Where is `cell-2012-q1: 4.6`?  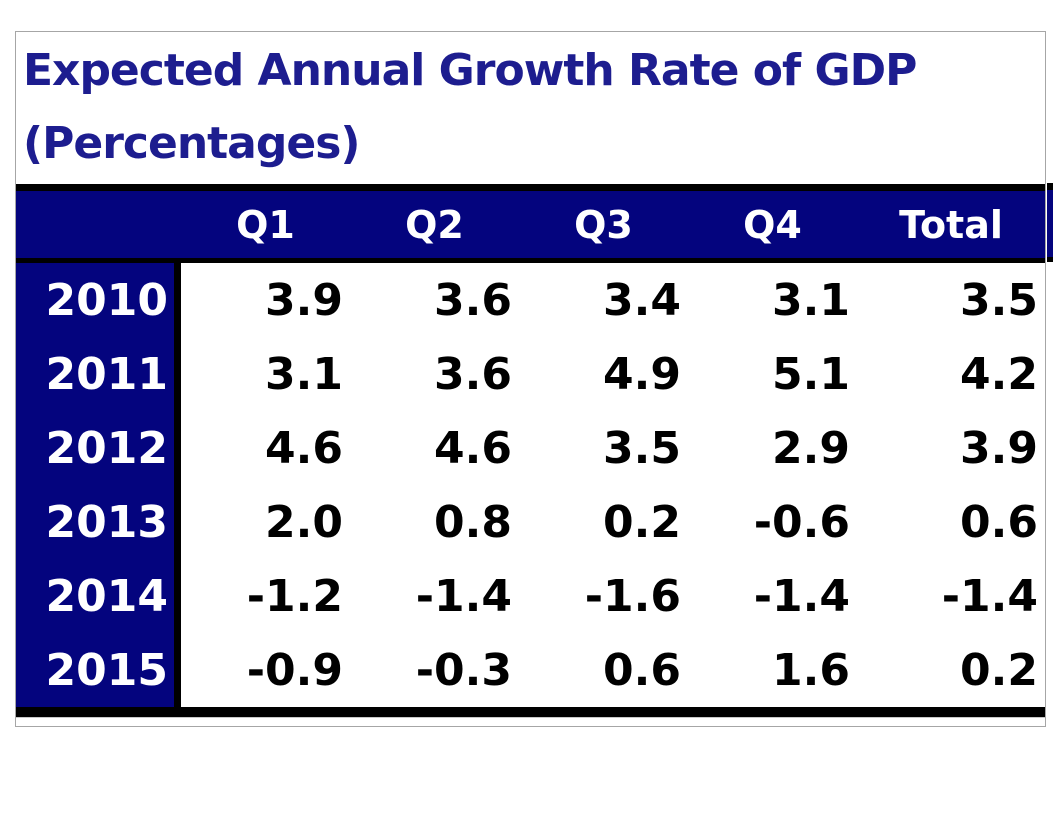 cell-2012-q1: 4.6 is located at coordinates (265, 448).